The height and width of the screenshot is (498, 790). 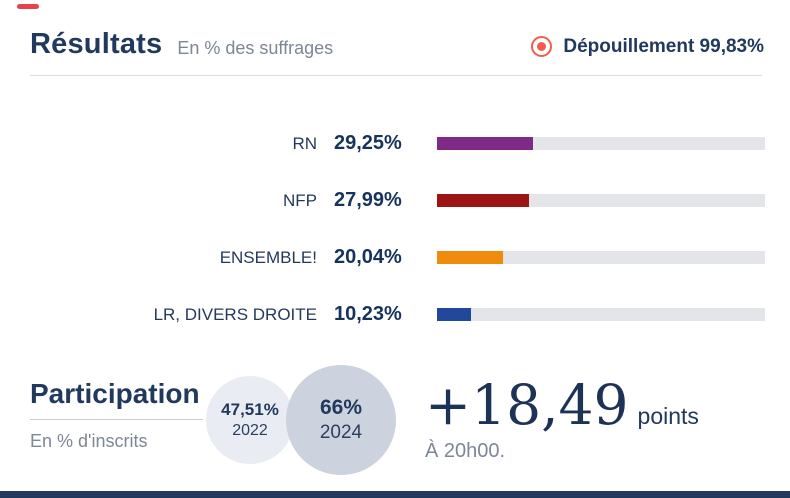 I want to click on result-row-lr: LR, DIVERS DROITE 10,23%, so click(x=395, y=314).